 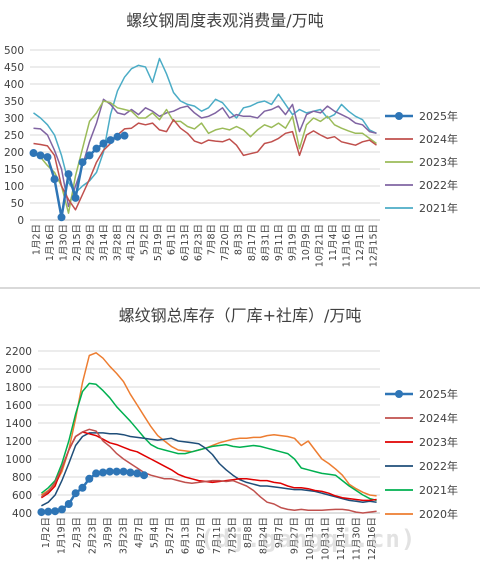 I want to click on x-tick-label: 6月1日, so click(x=171, y=239).